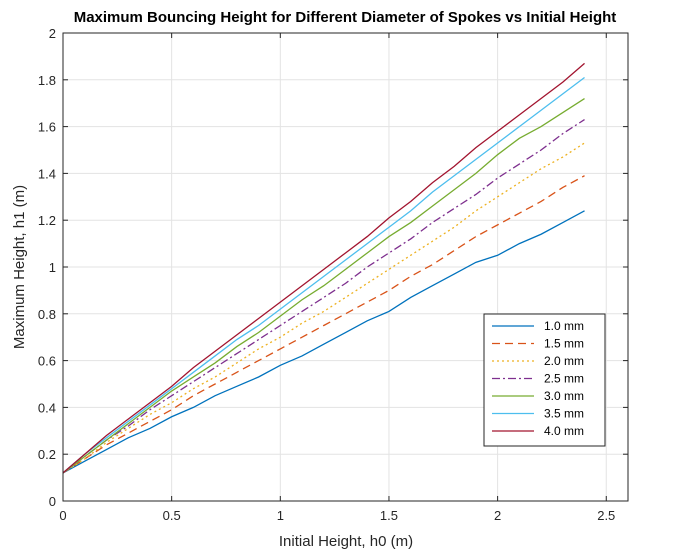 Image resolution: width=686 pixels, height=552 pixels. Describe the element at coordinates (47, 127) in the screenshot. I see `y-tick-label: 1.6` at that location.